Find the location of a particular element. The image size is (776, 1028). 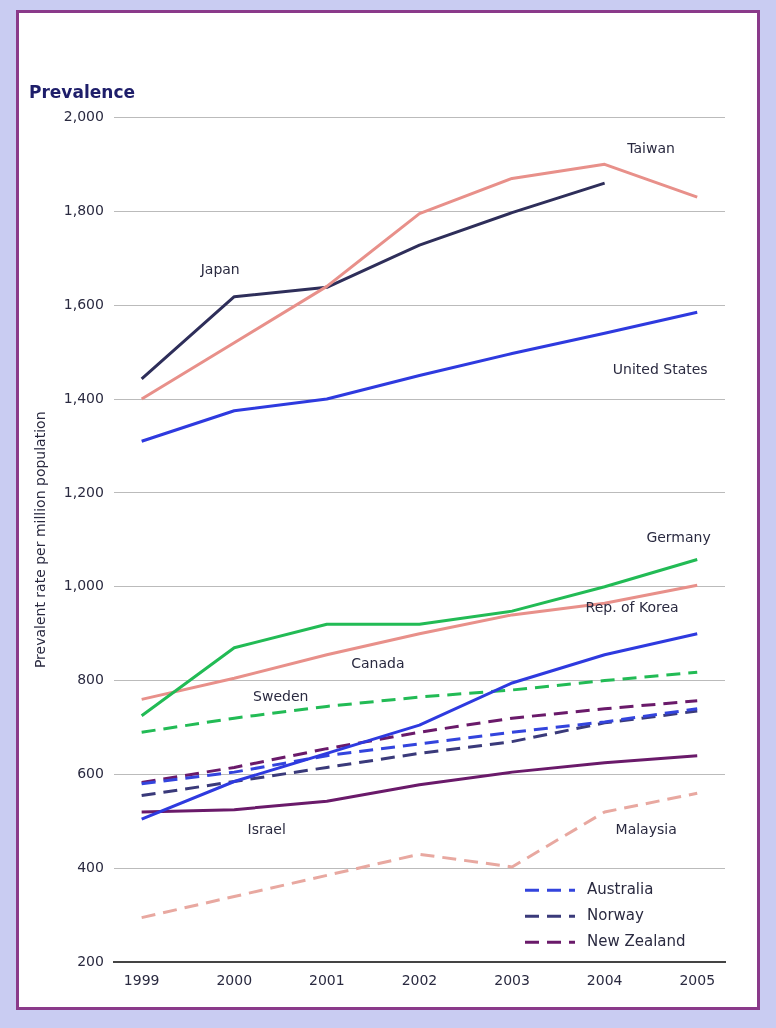

annotation: United States is located at coordinates (660, 369).